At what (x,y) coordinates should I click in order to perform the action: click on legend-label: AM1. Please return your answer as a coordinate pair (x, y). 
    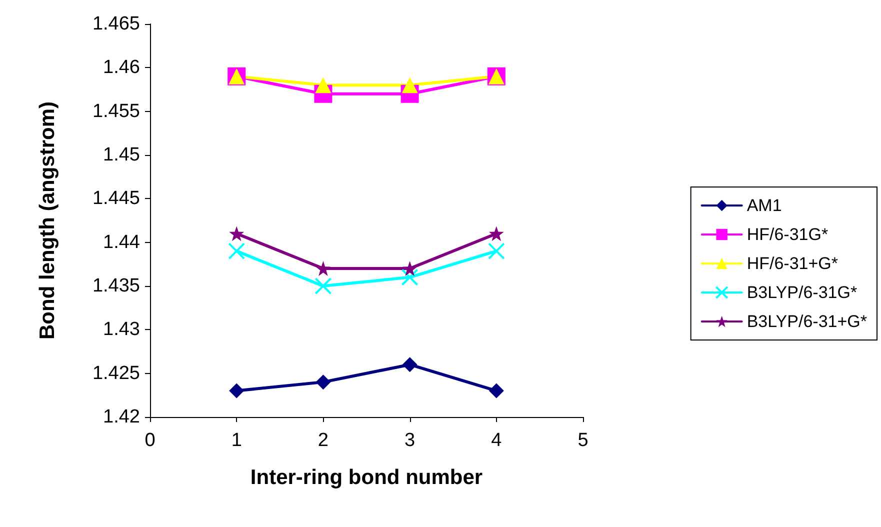
    Looking at the image, I should click on (764, 205).